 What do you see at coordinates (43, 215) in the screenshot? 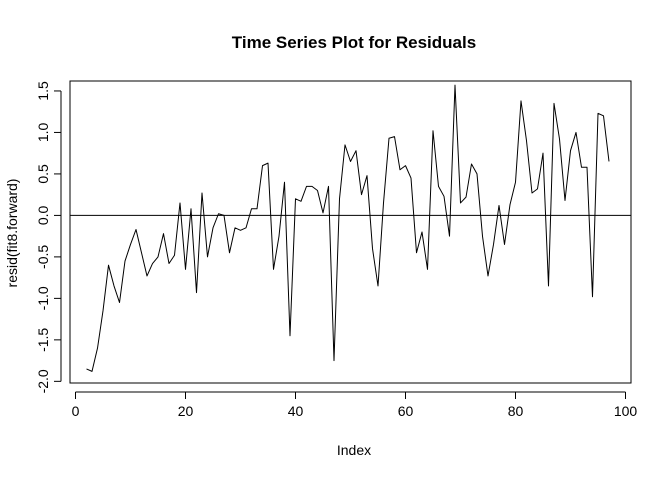
I see `y-tick-label: 0.0` at bounding box center [43, 215].